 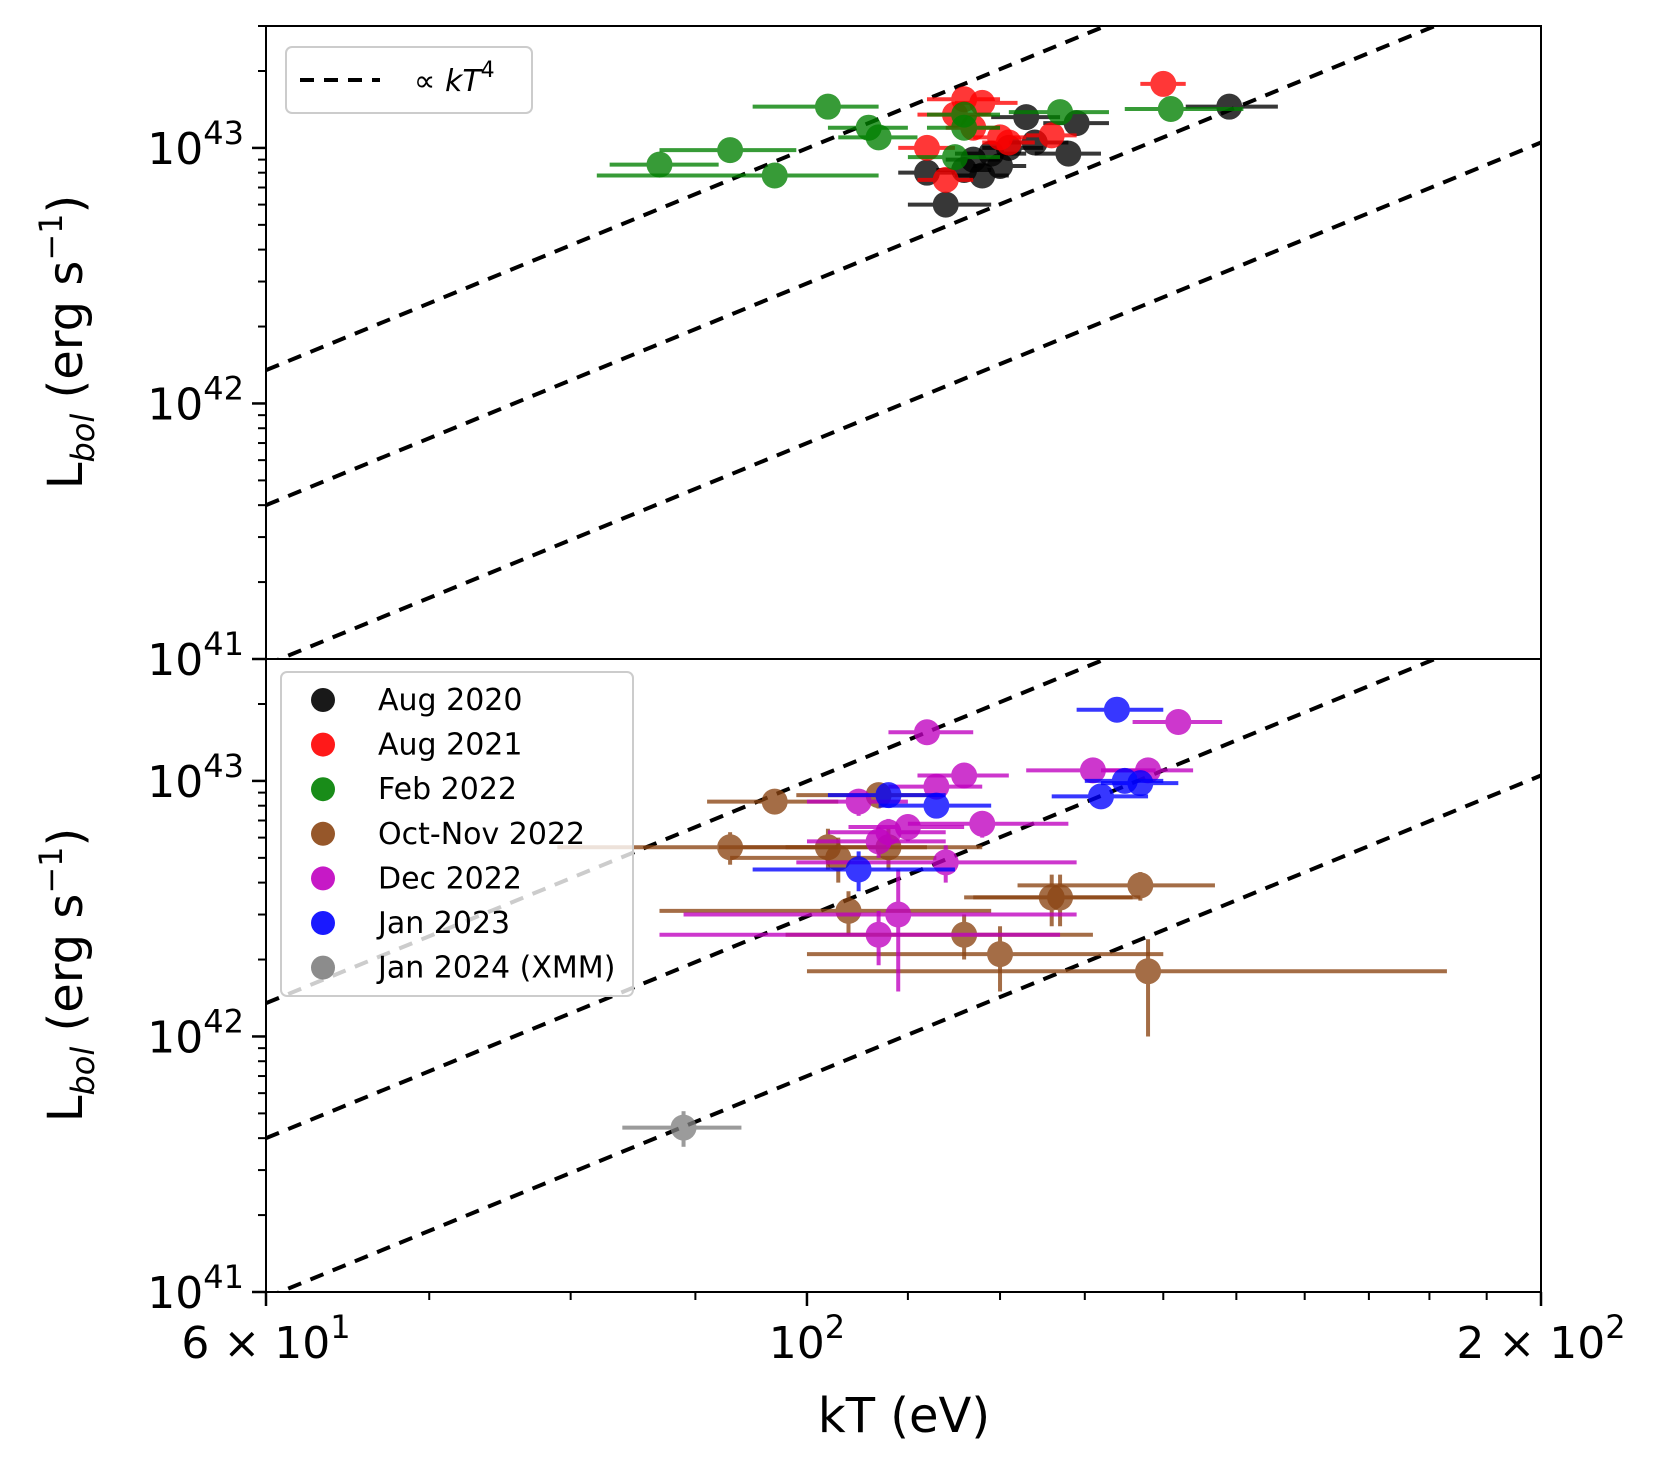 What do you see at coordinates (450, 878) in the screenshot?
I see `legend-label: Dec 2022` at bounding box center [450, 878].